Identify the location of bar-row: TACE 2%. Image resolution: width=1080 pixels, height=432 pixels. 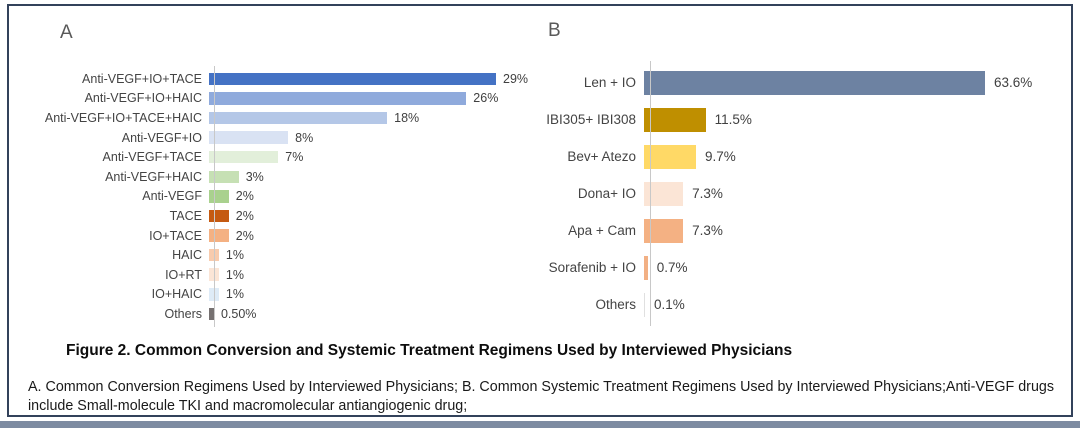
(274, 216).